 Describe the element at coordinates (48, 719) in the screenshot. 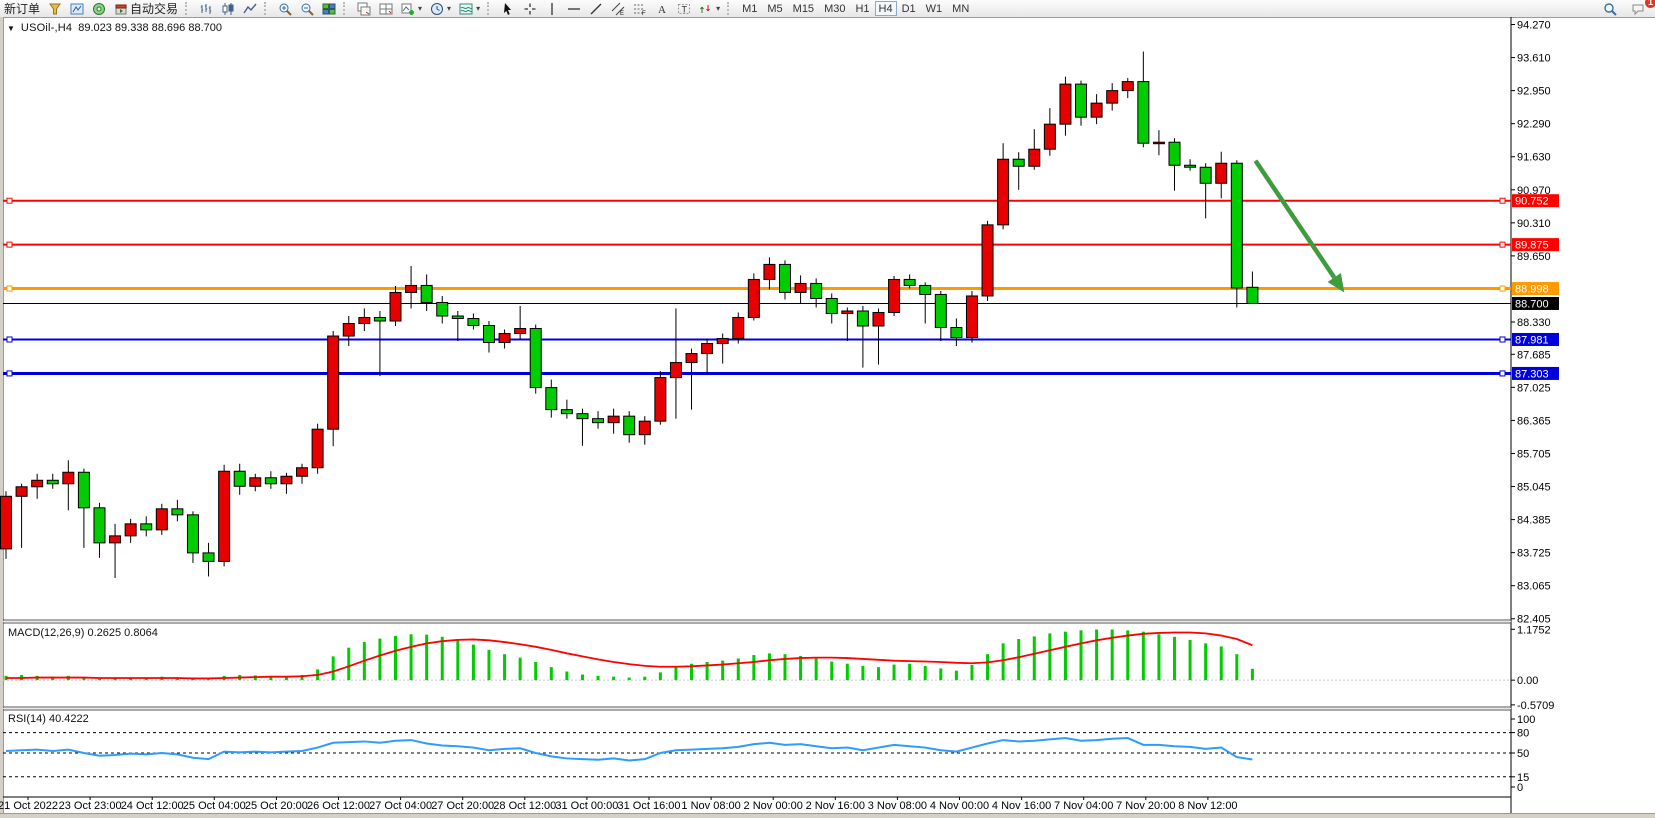

I see `rsi-label: RSI(14) 40.4222` at that location.